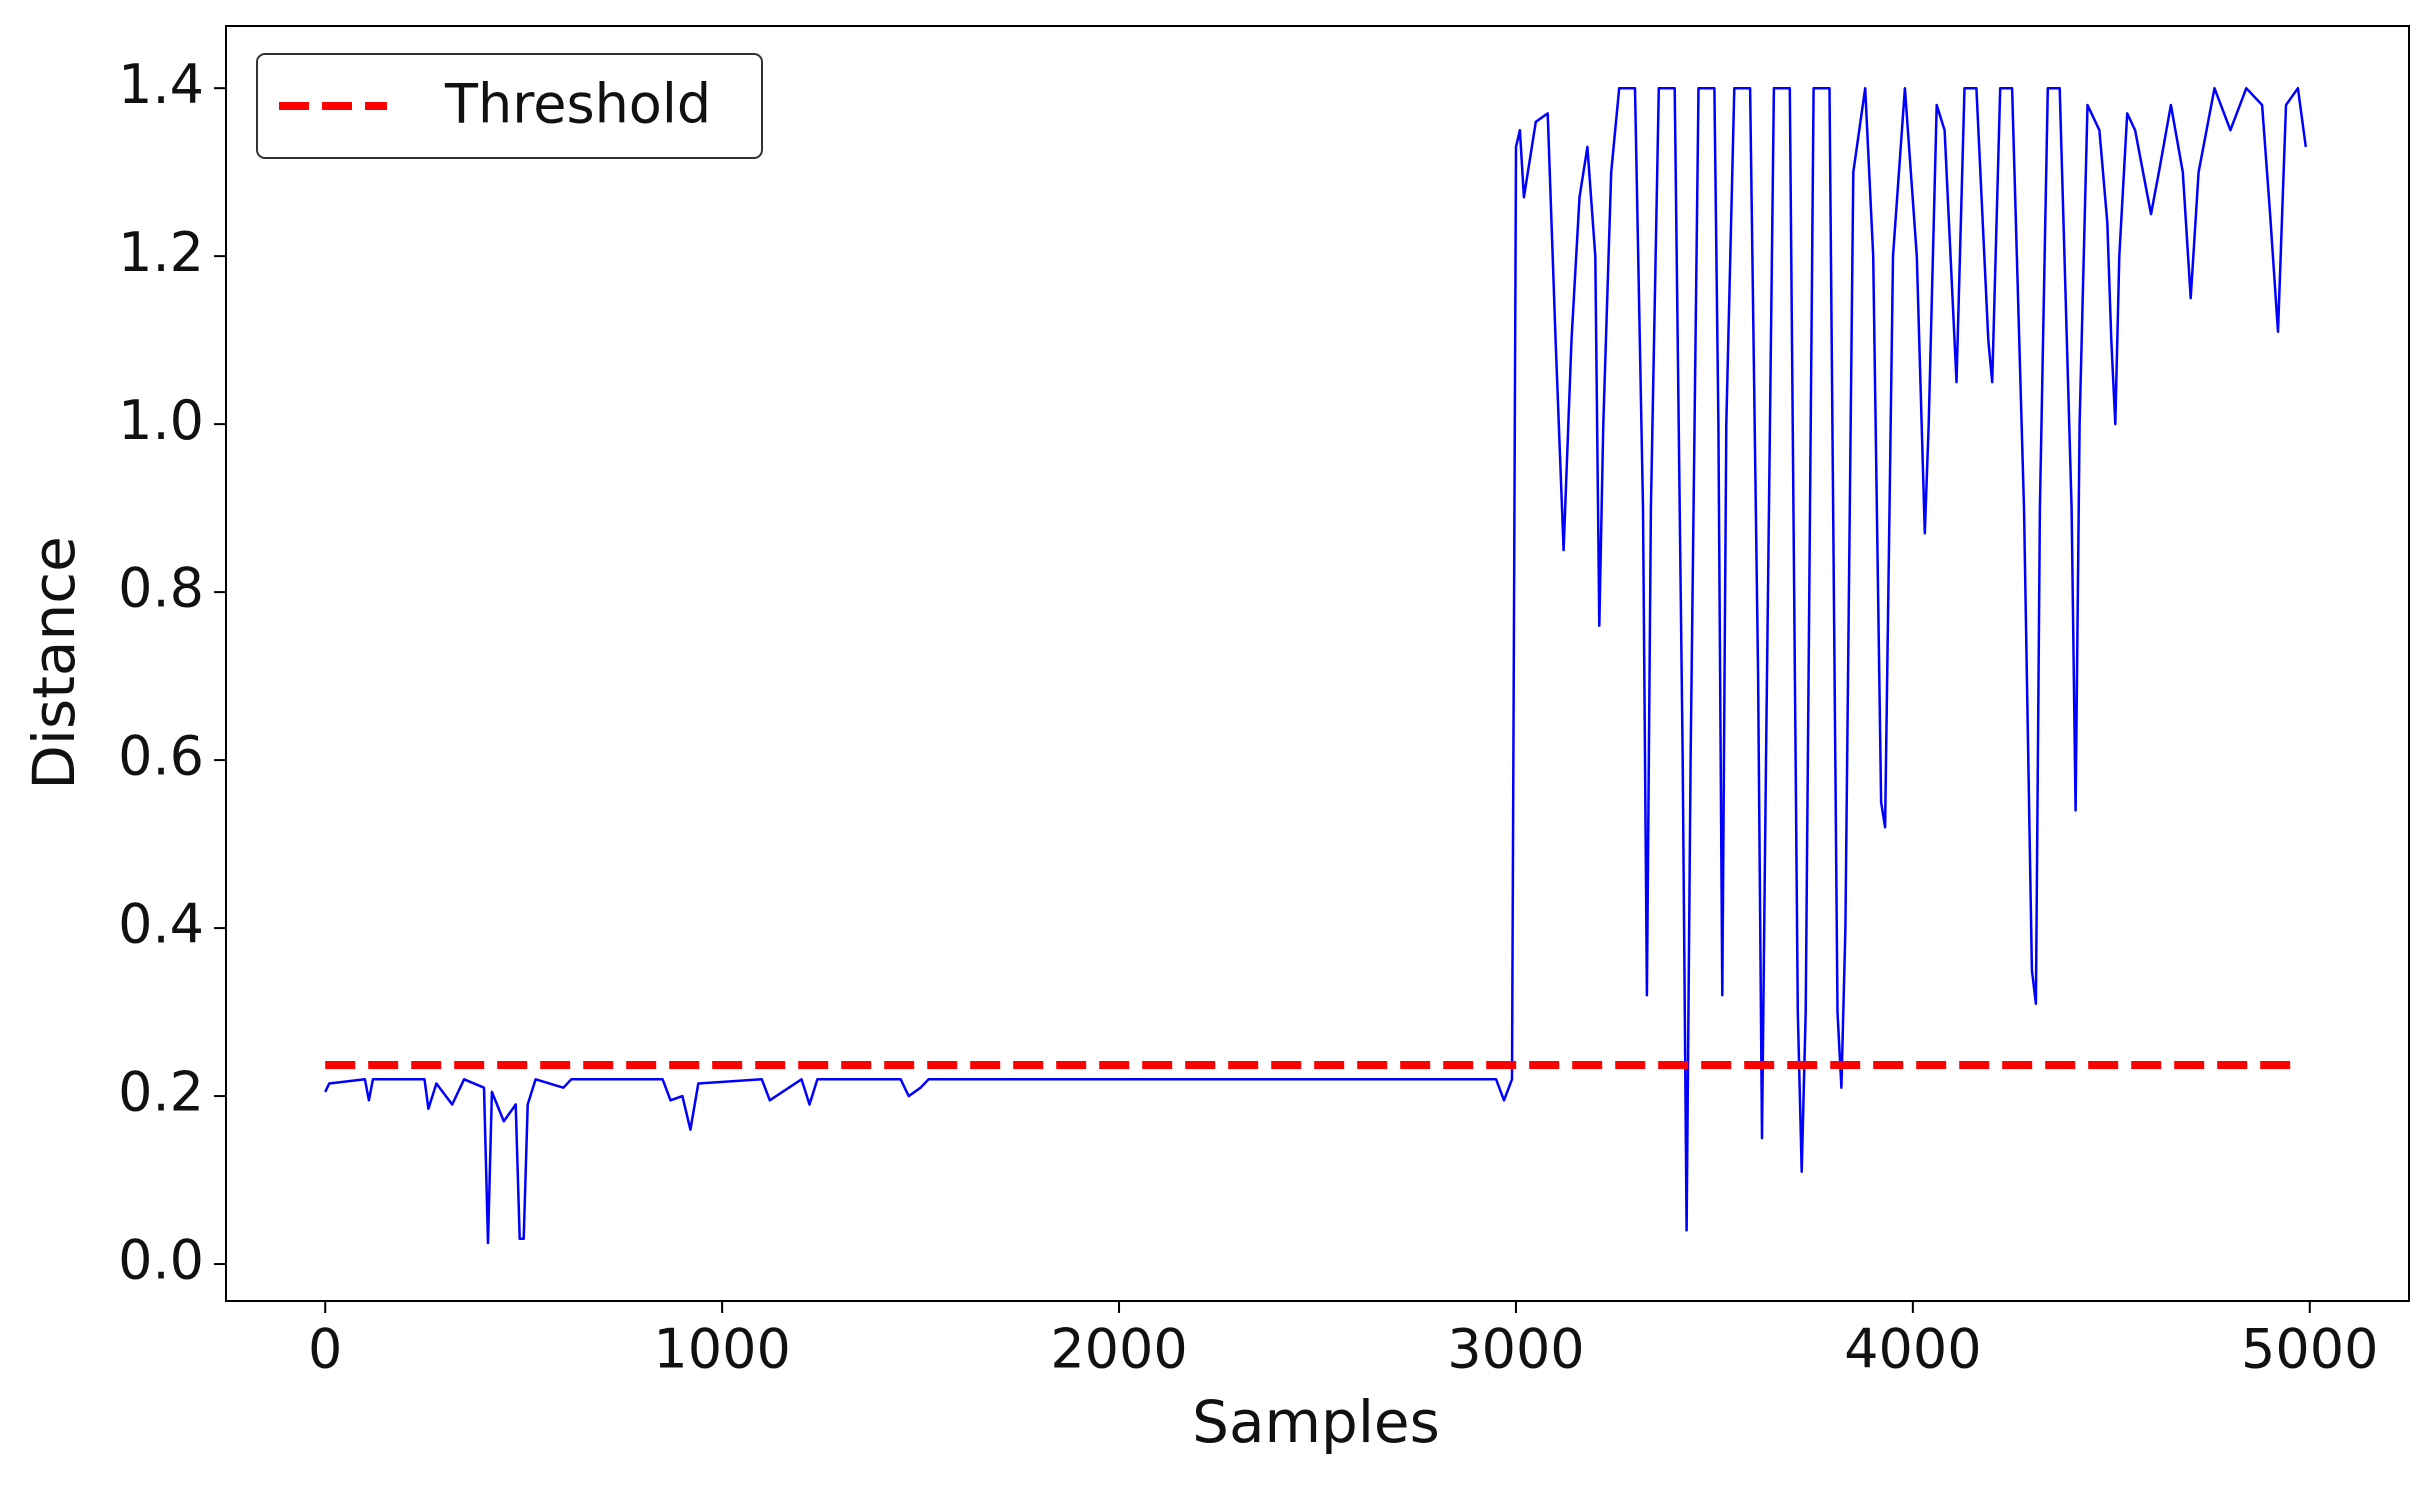 The image size is (2427, 1489). I want to click on x-tick-label: 4000, so click(1912, 1349).